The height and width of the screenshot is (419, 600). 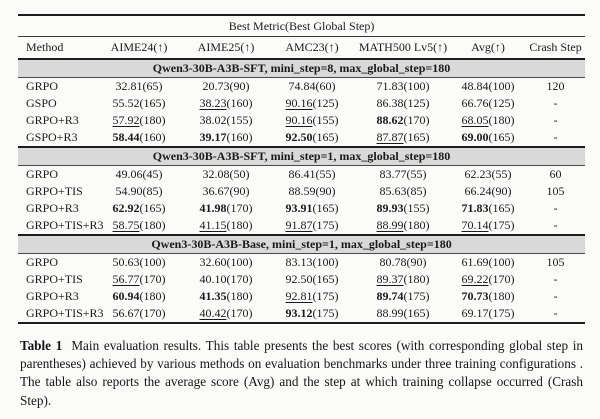 I want to click on metric-score: 70.73, so click(x=475, y=296).